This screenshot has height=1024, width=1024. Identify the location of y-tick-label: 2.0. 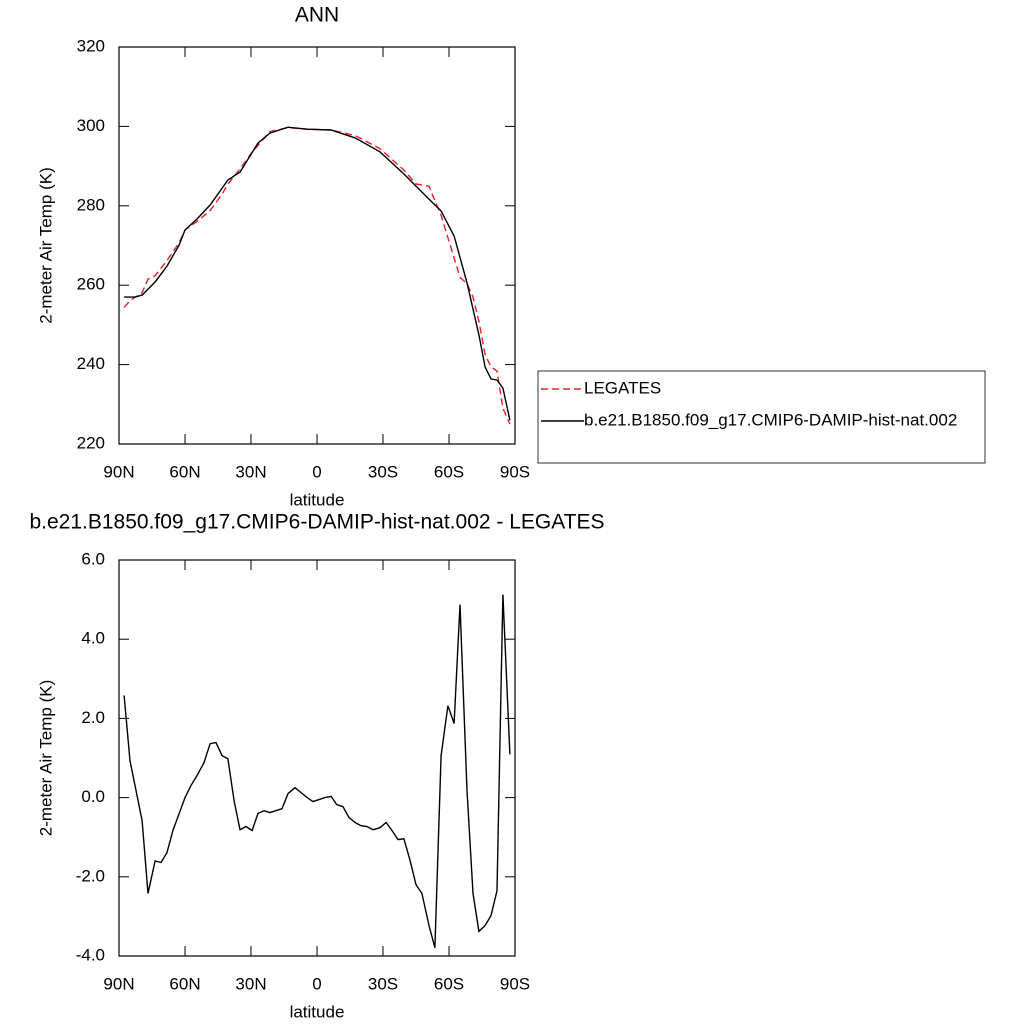
(93, 717).